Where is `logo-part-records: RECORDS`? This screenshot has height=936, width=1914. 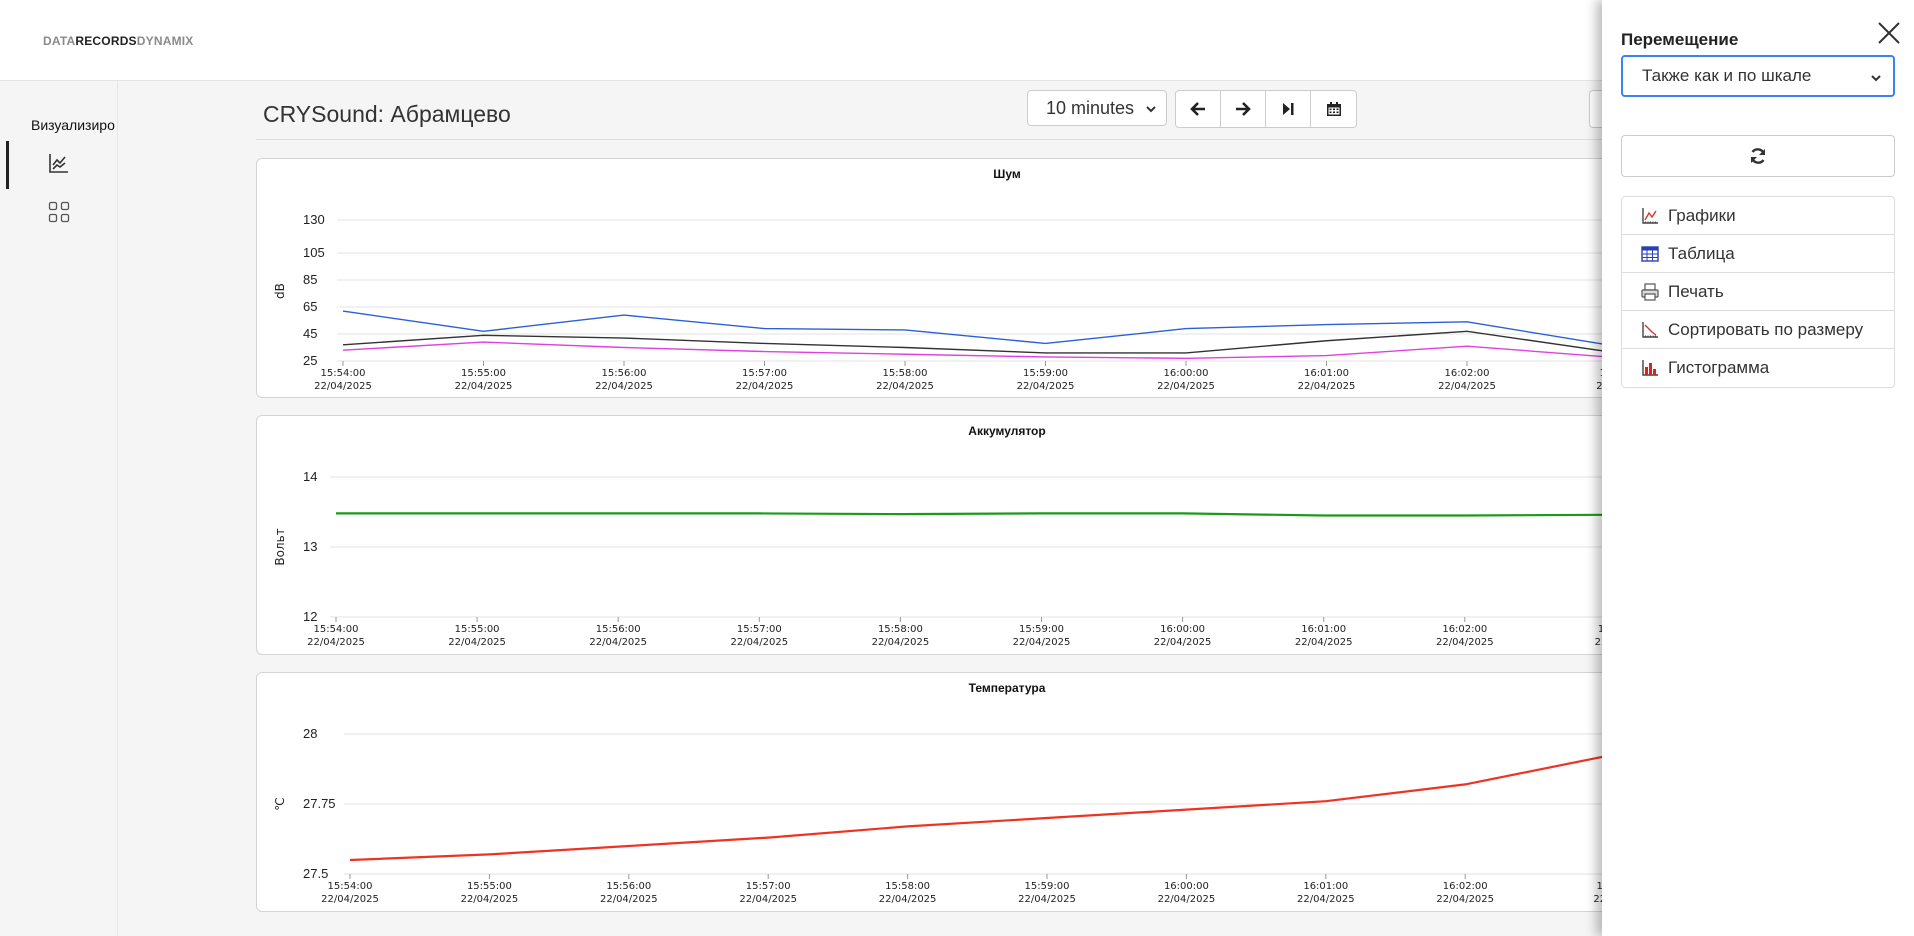 logo-part-records: RECORDS is located at coordinates (106, 41).